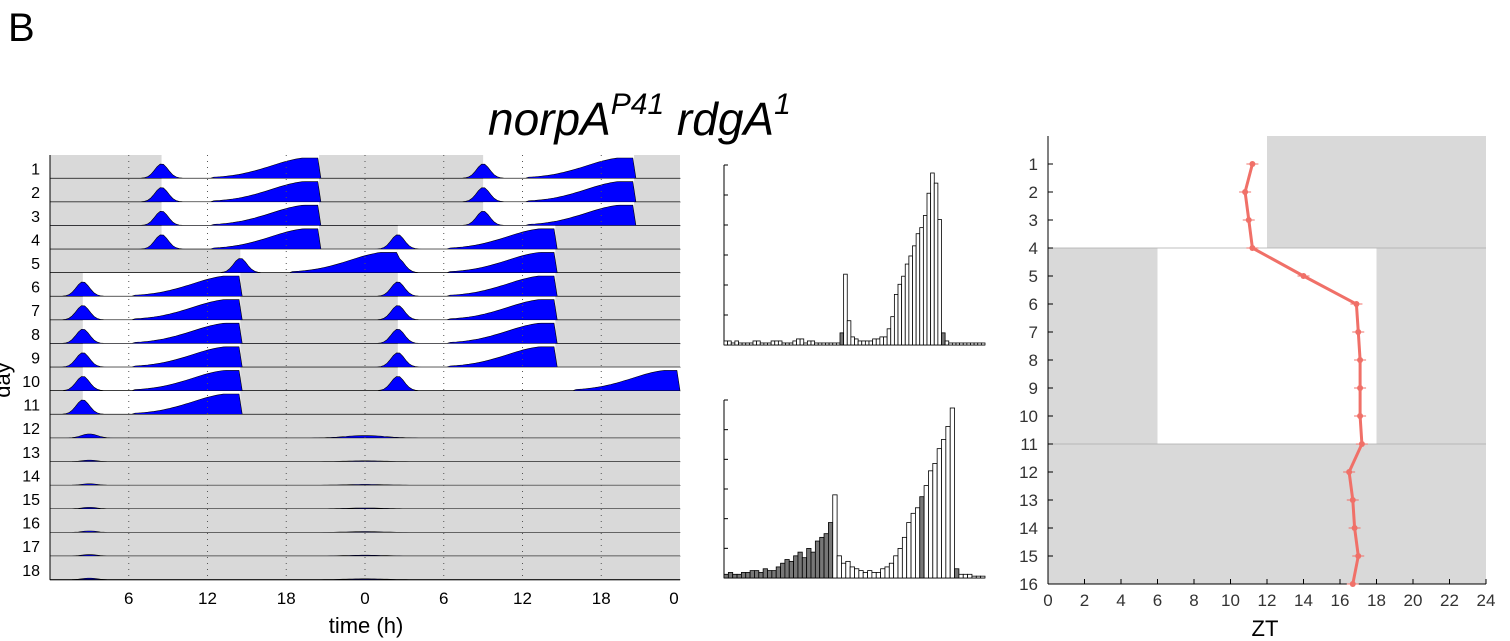  Describe the element at coordinates (1033, 276) in the screenshot. I see `phase-y-tick-label: 5` at that location.